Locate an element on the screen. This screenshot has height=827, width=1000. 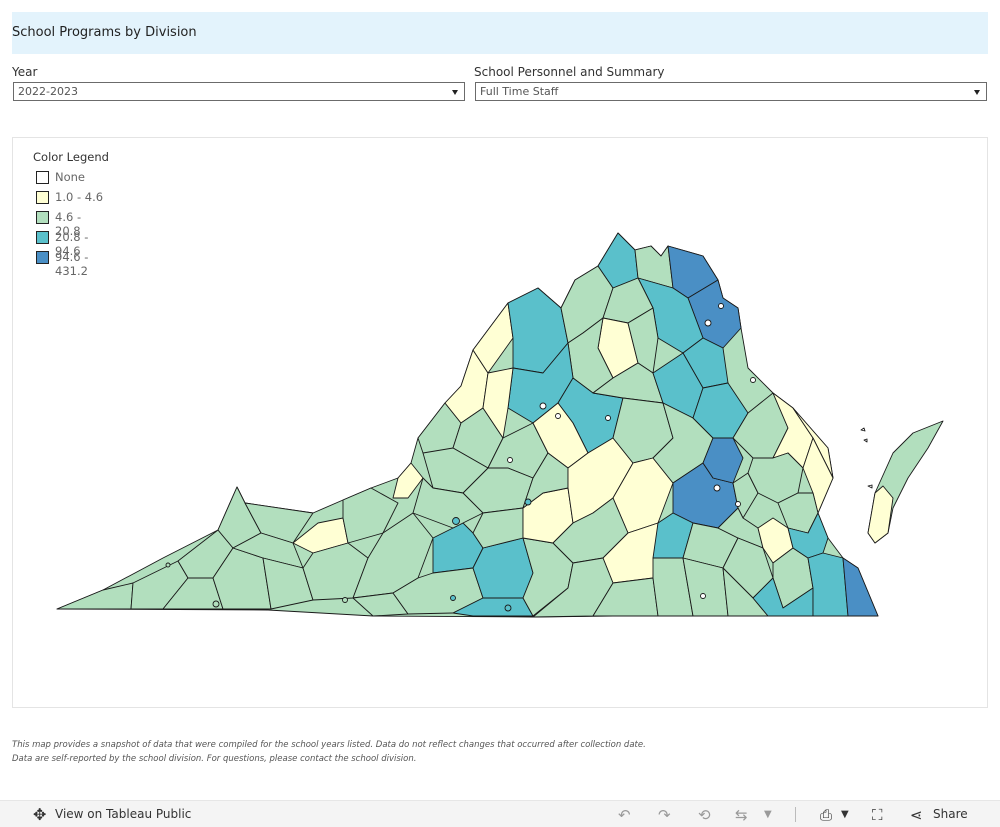
legend-item-1: 1.0 - 4.6 is located at coordinates (71, 199).